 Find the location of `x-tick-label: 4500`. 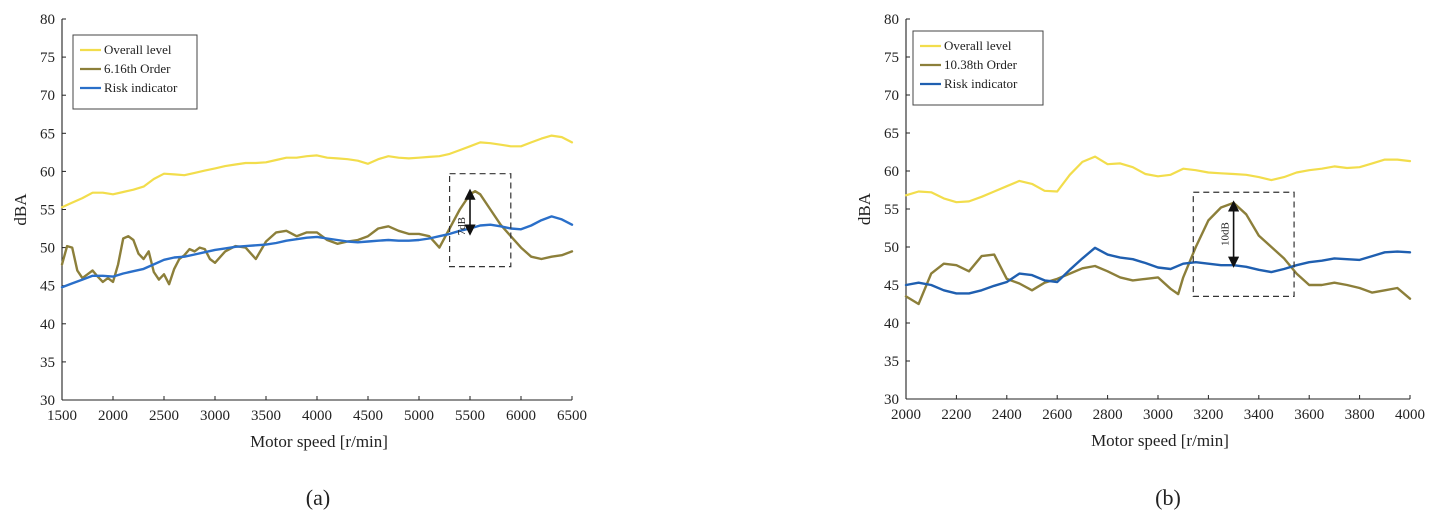

x-tick-label: 4500 is located at coordinates (368, 416).